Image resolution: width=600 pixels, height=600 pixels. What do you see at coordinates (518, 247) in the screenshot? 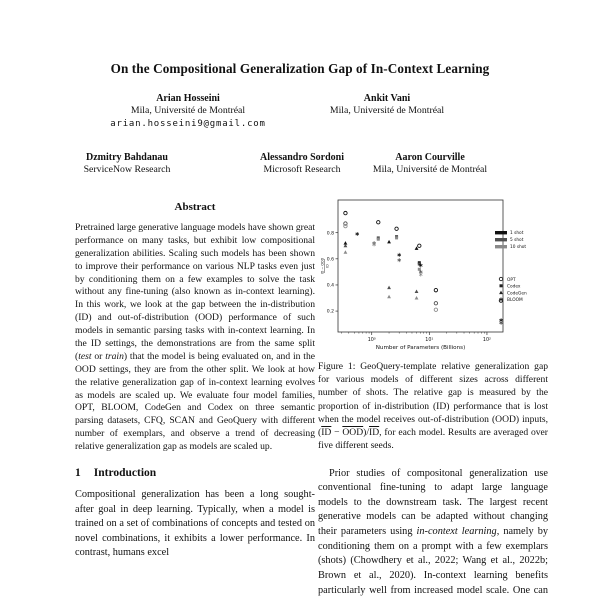
I see `svg-text: 10 shot` at bounding box center [518, 247].